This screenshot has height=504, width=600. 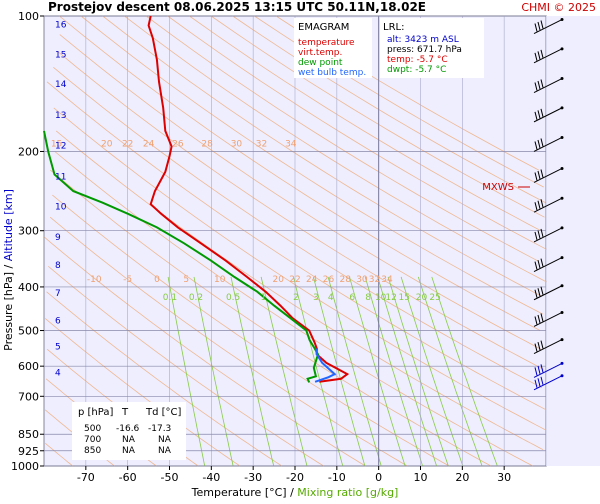 What do you see at coordinates (8, 270) in the screenshot?
I see `y-axis-label: Pressure [hPa] / Altitude [km]` at bounding box center [8, 270].